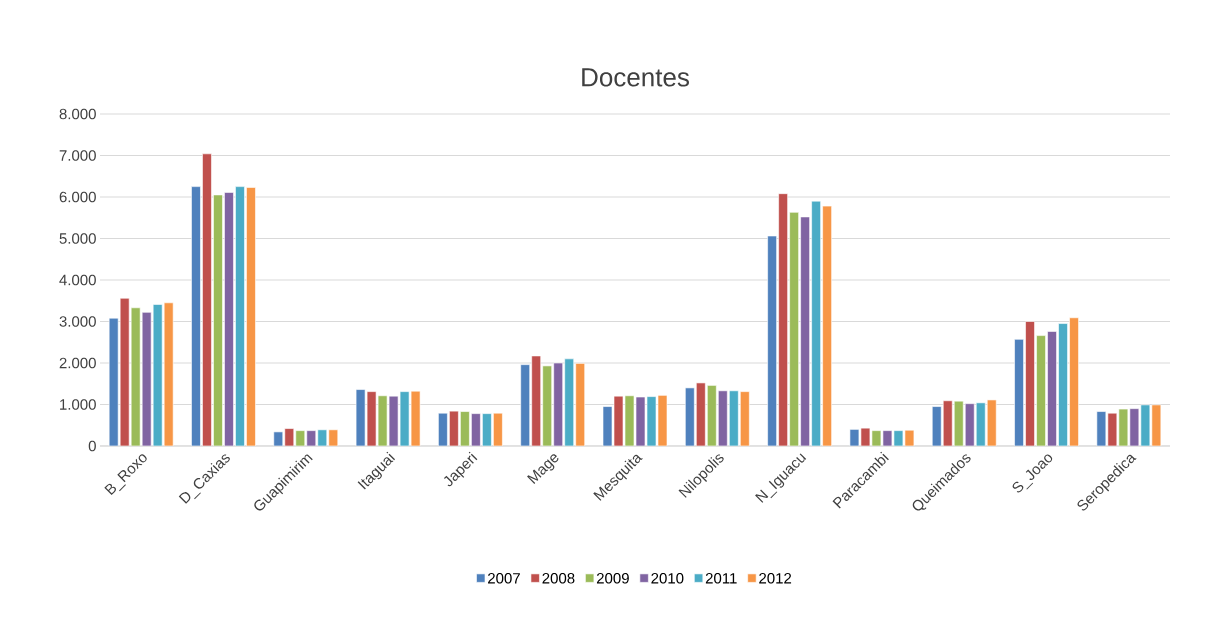 The image size is (1211, 632). Describe the element at coordinates (78, 404) in the screenshot. I see `y-tick-label: 1.000` at that location.